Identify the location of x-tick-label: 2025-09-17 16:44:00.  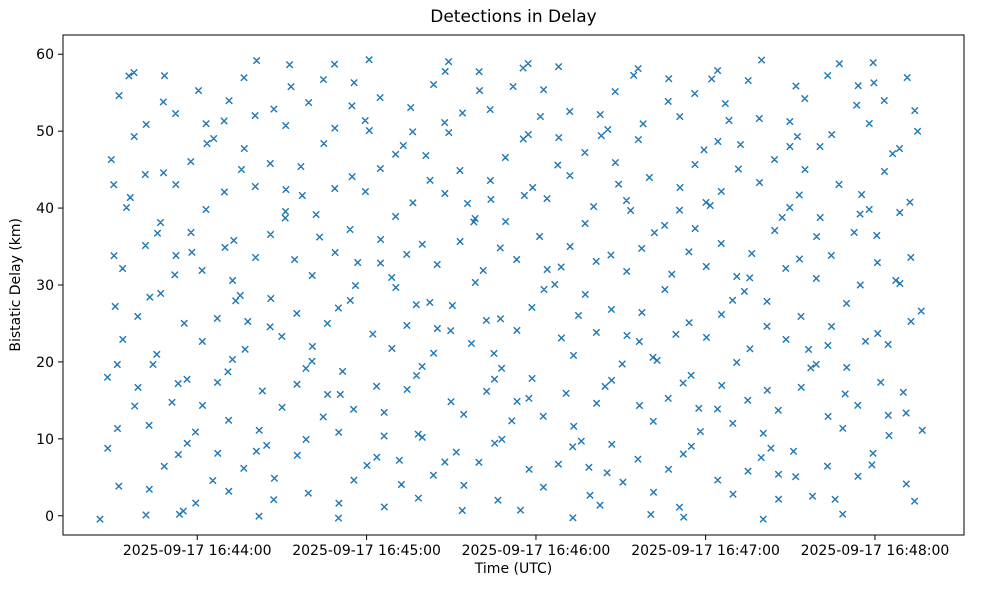
(197, 551).